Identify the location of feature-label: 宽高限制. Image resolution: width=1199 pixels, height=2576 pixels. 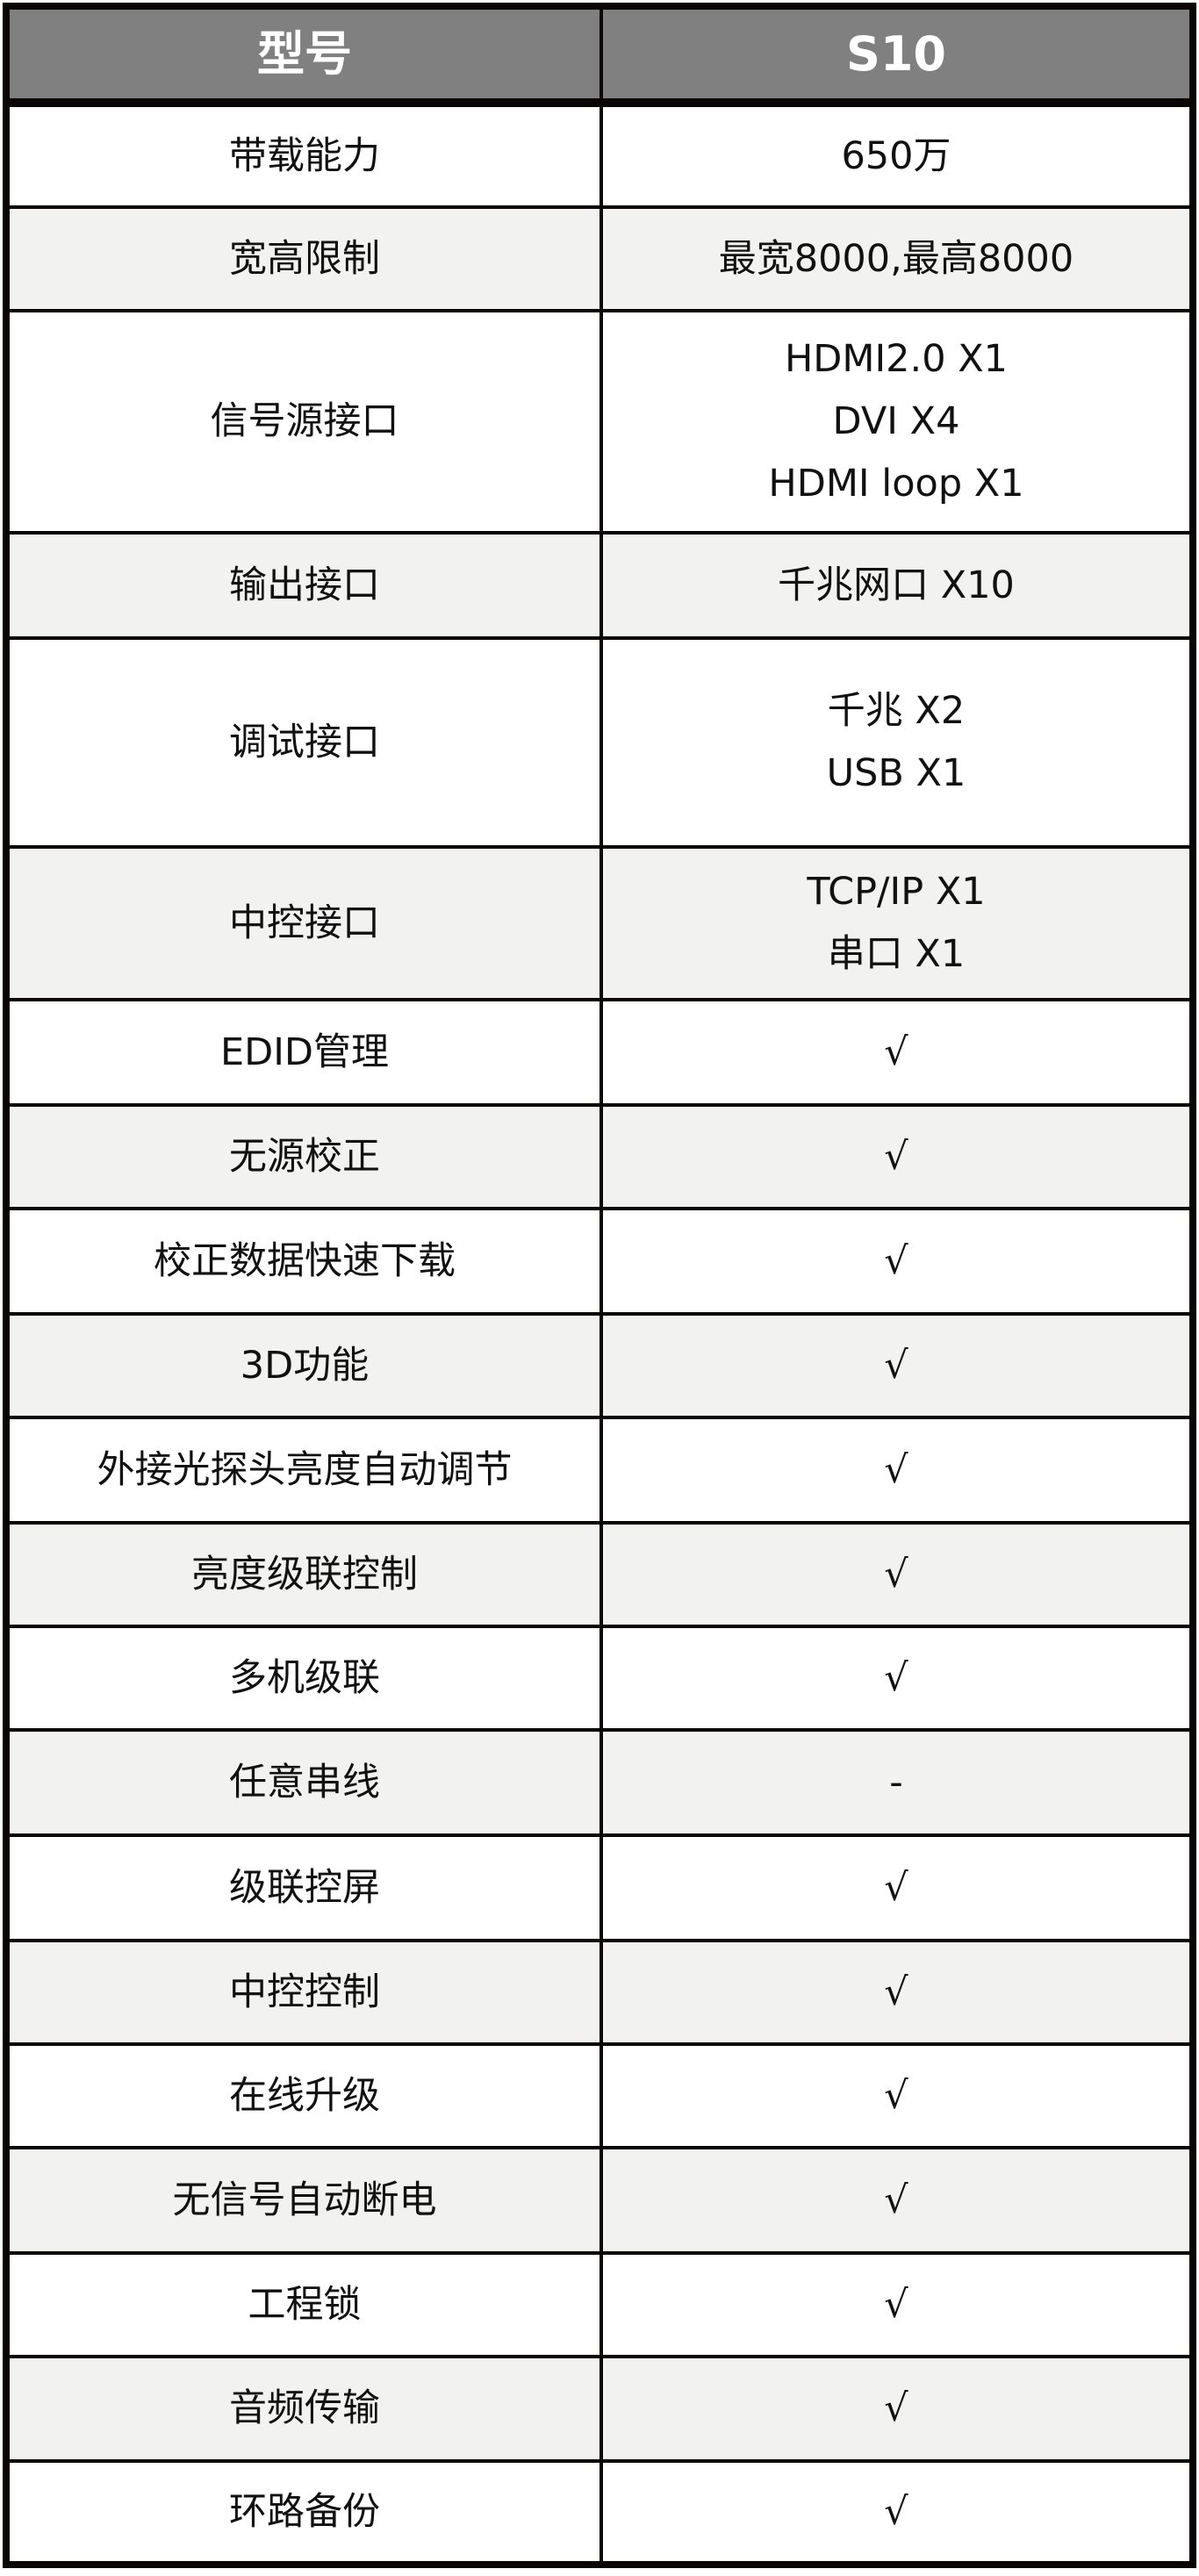
(303, 259).